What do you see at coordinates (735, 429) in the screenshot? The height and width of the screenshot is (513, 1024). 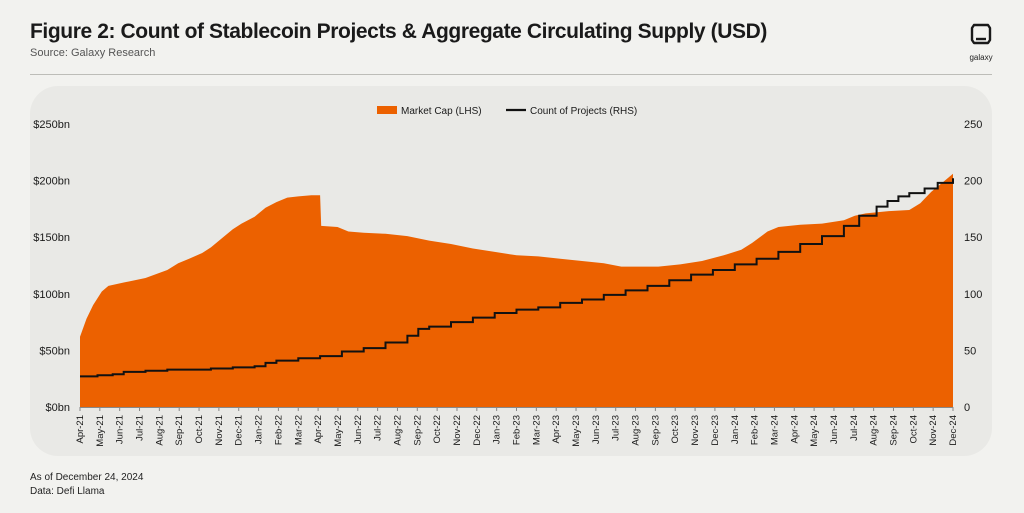 I see `x-tick-label: Jan-24` at bounding box center [735, 429].